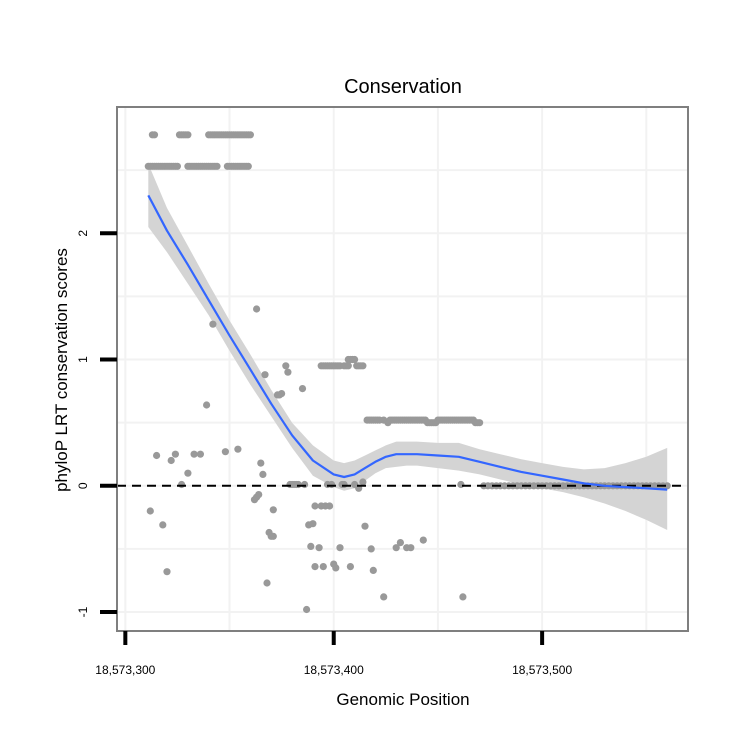 This screenshot has height=750, width=750. What do you see at coordinates (83, 359) in the screenshot?
I see `y-tick-label: 1` at bounding box center [83, 359].